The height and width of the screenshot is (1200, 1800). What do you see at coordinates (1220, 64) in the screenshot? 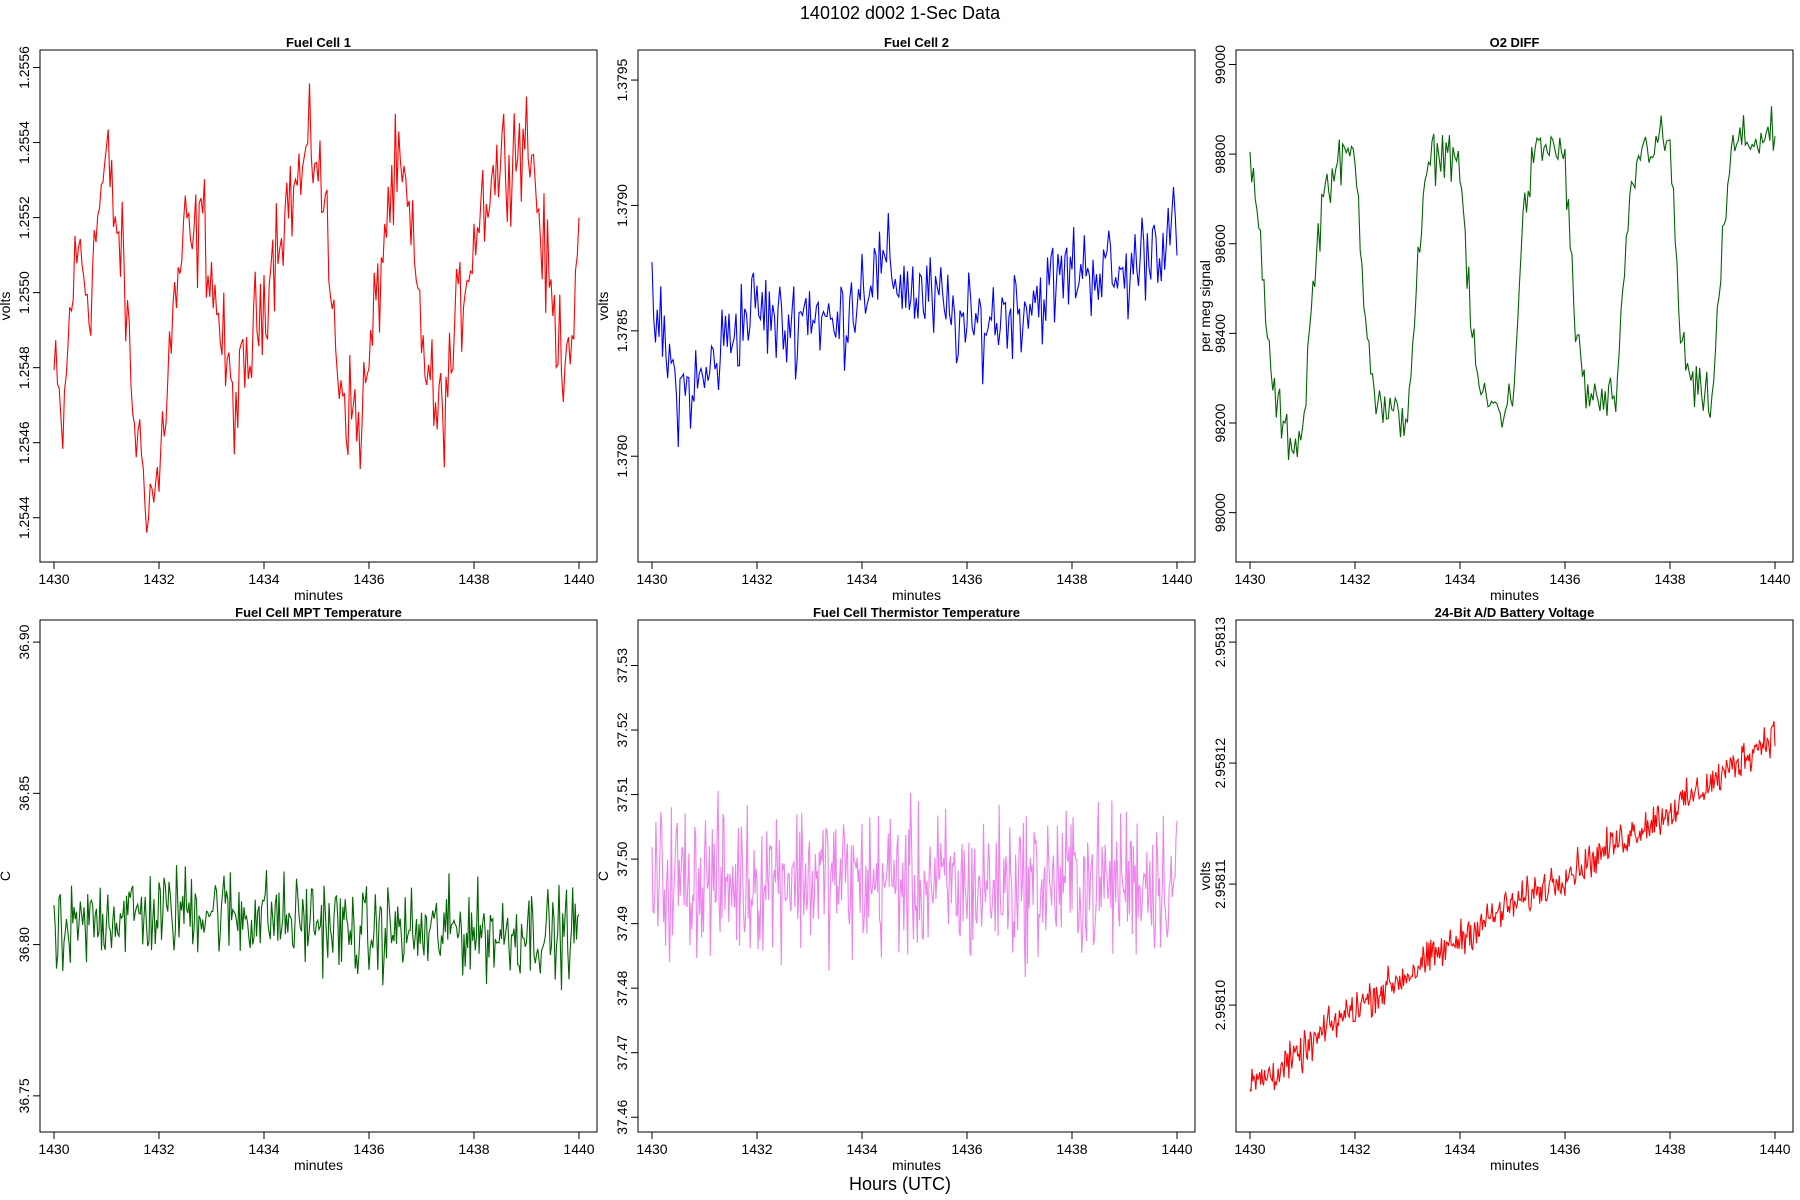
I see `y-tick-label: 99000` at bounding box center [1220, 64].